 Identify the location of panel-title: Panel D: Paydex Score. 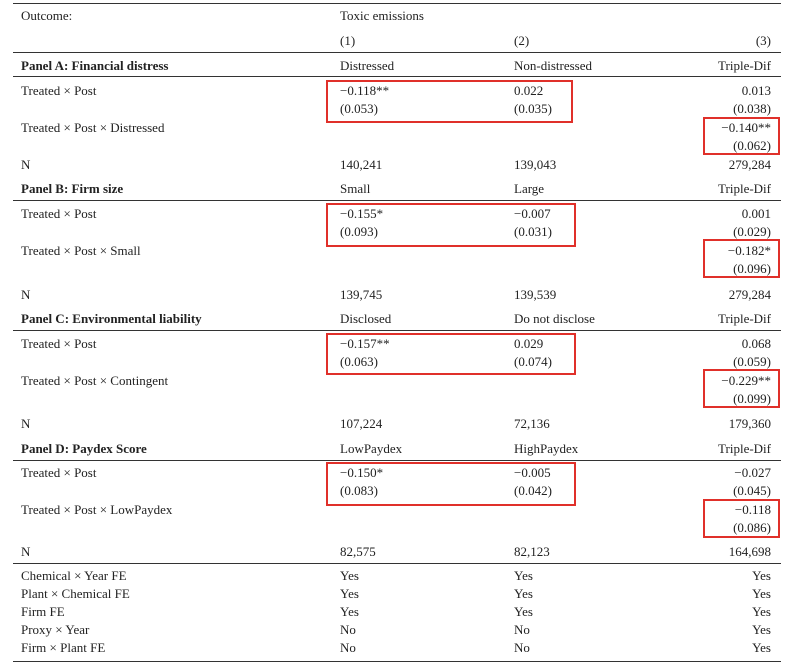
(84, 448).